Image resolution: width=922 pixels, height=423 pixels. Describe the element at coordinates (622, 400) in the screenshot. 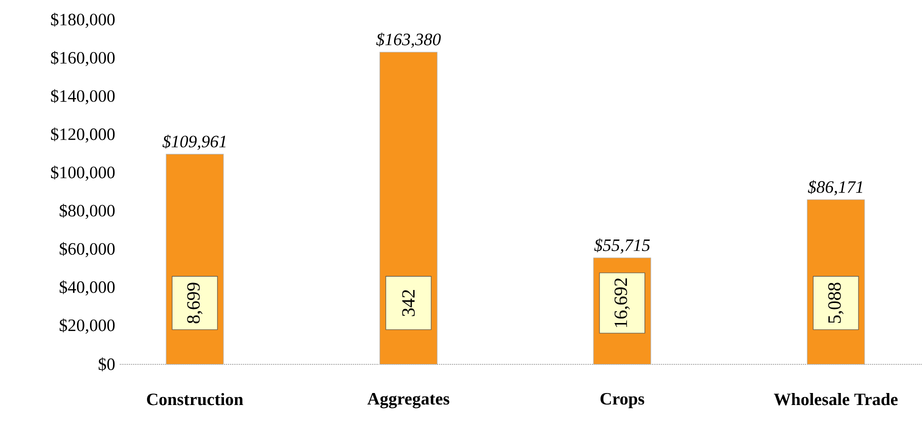

I see `x-tick-label: Crops` at that location.